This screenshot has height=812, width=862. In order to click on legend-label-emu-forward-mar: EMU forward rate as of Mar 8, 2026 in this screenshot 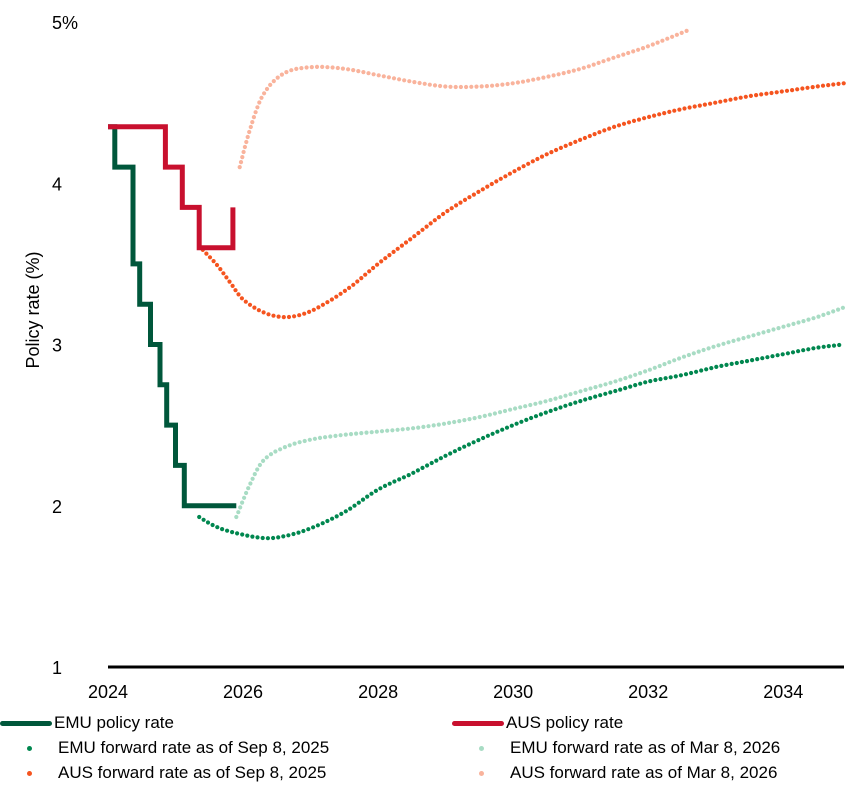, I will do `click(645, 747)`.